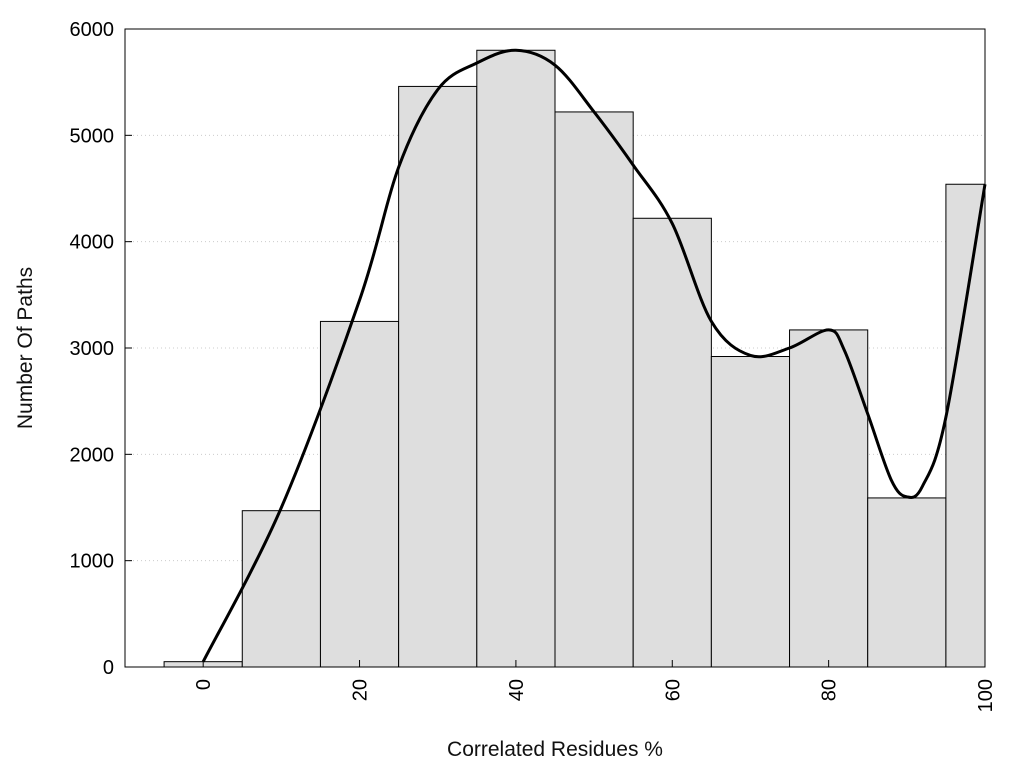 This screenshot has height=768, width=1024. Describe the element at coordinates (673, 690) in the screenshot. I see `x-tick-label: 60` at that location.